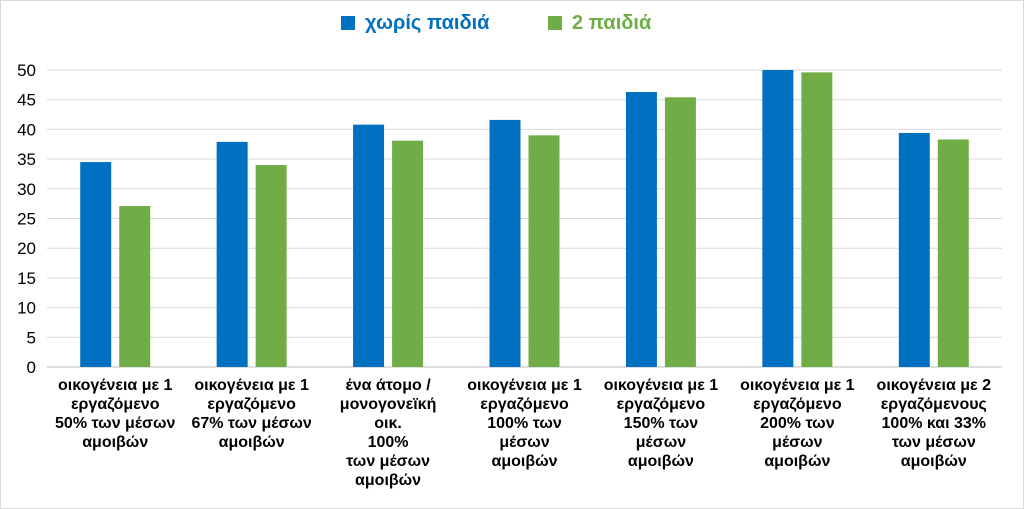 Image resolution: width=1024 pixels, height=509 pixels. What do you see at coordinates (934, 423) in the screenshot?
I see `x-category-label: 100% και 33%` at bounding box center [934, 423].